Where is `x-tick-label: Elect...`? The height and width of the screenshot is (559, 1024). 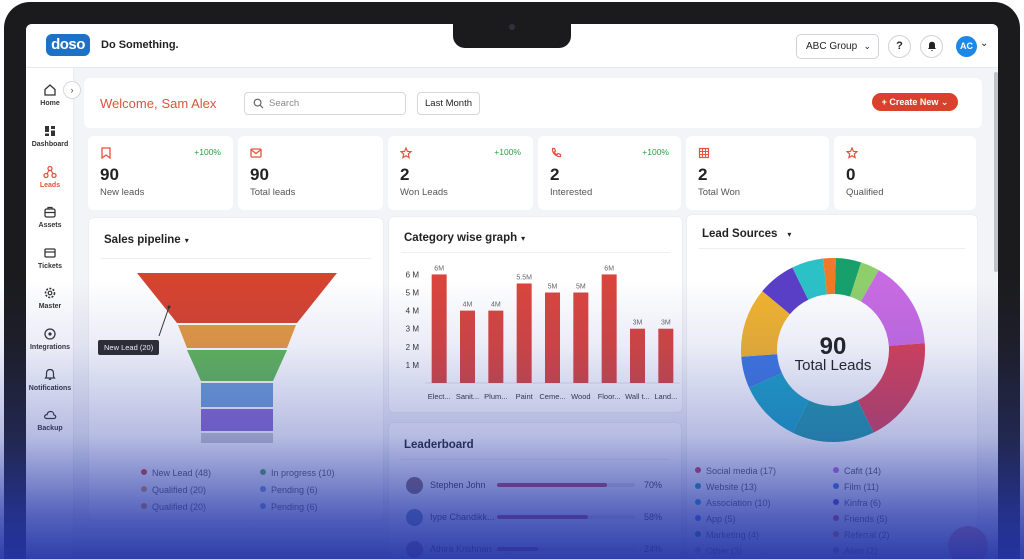
x-tick-label: Elect... is located at coordinates (439, 396).